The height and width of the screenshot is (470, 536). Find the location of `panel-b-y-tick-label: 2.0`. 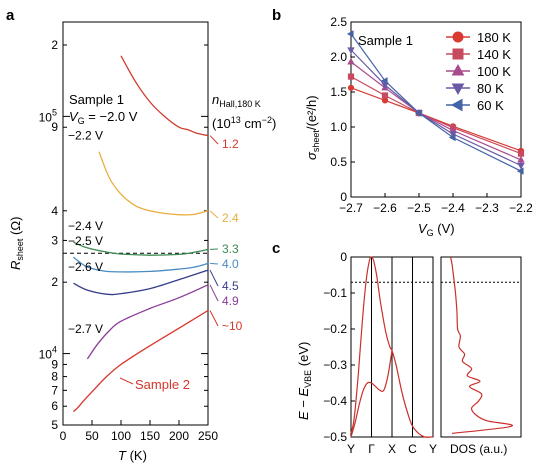

panel-b-y-tick-label: 2.0 is located at coordinates (338, 57).